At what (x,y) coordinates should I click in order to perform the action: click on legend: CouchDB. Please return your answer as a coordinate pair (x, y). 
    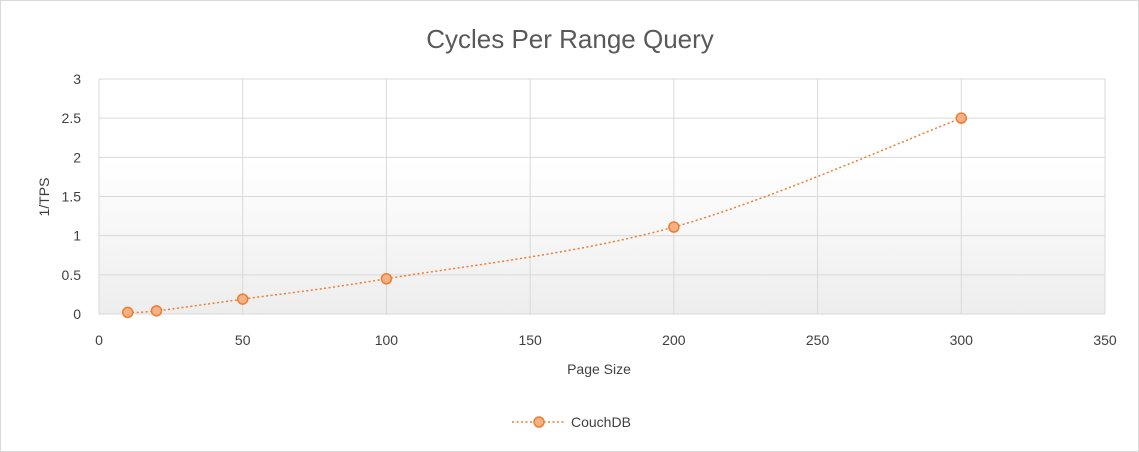
    Looking at the image, I should click on (571, 422).